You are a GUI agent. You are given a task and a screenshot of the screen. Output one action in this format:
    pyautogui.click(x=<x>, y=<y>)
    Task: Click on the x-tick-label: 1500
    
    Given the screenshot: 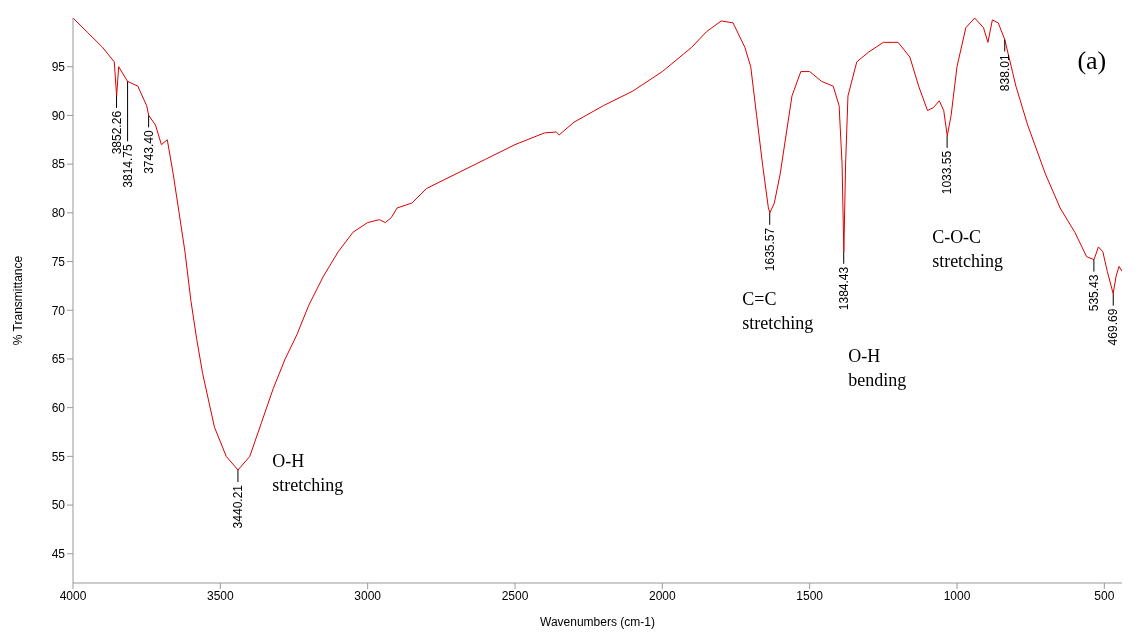 What is the action you would take?
    pyautogui.click(x=810, y=595)
    